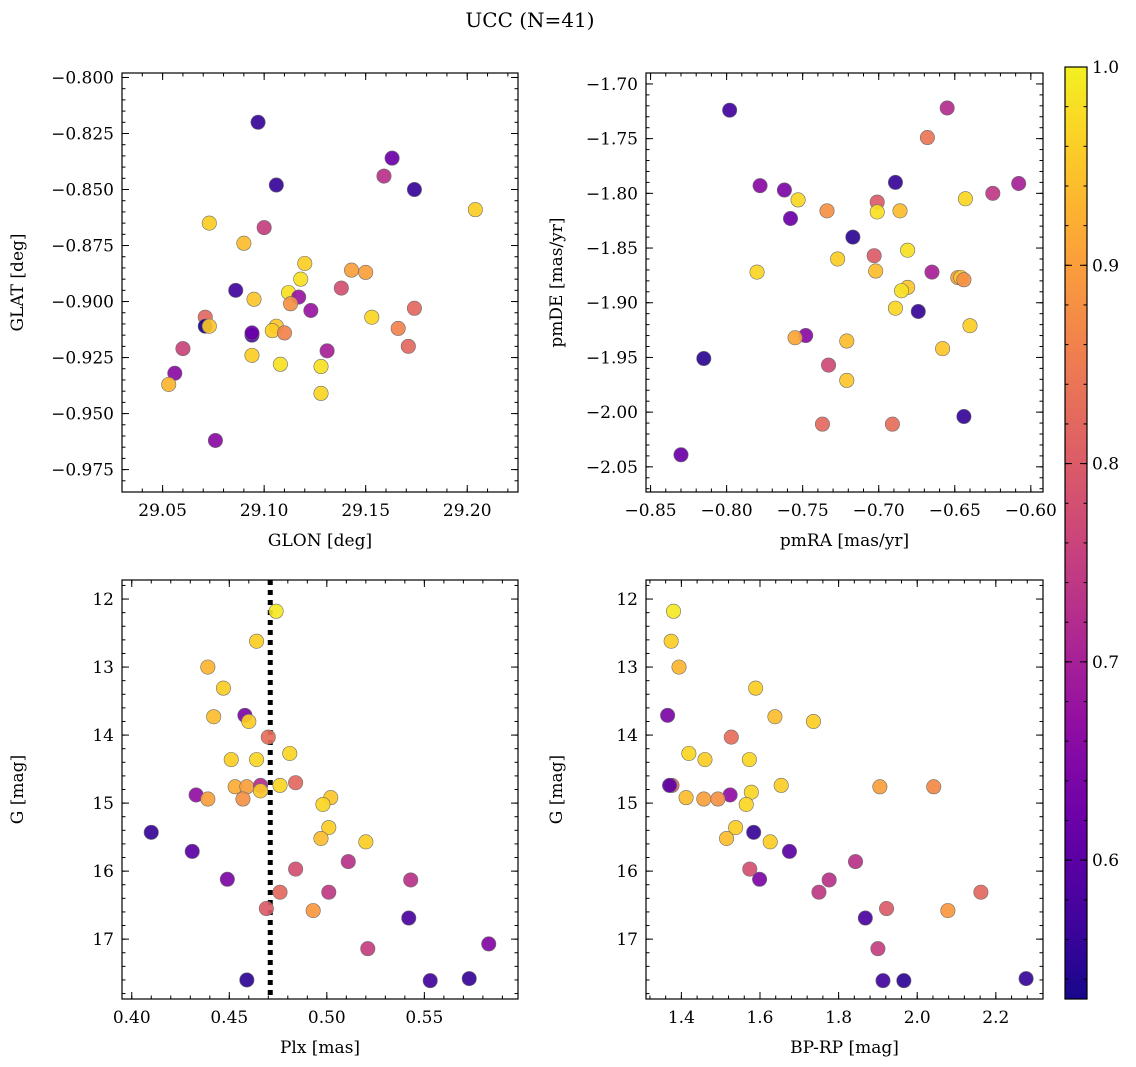 The height and width of the screenshot is (1067, 1136). Describe the element at coordinates (365, 511) in the screenshot. I see `x-tick-label: 29.15` at that location.